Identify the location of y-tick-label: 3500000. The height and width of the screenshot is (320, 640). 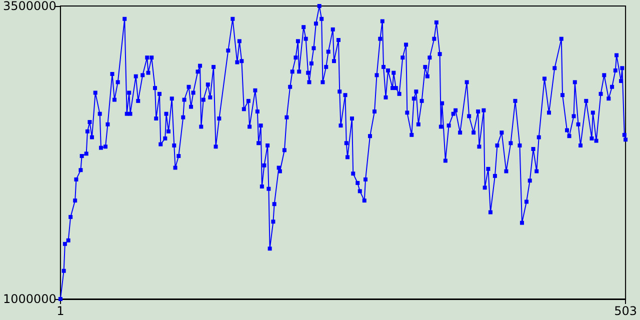
(29, 6).